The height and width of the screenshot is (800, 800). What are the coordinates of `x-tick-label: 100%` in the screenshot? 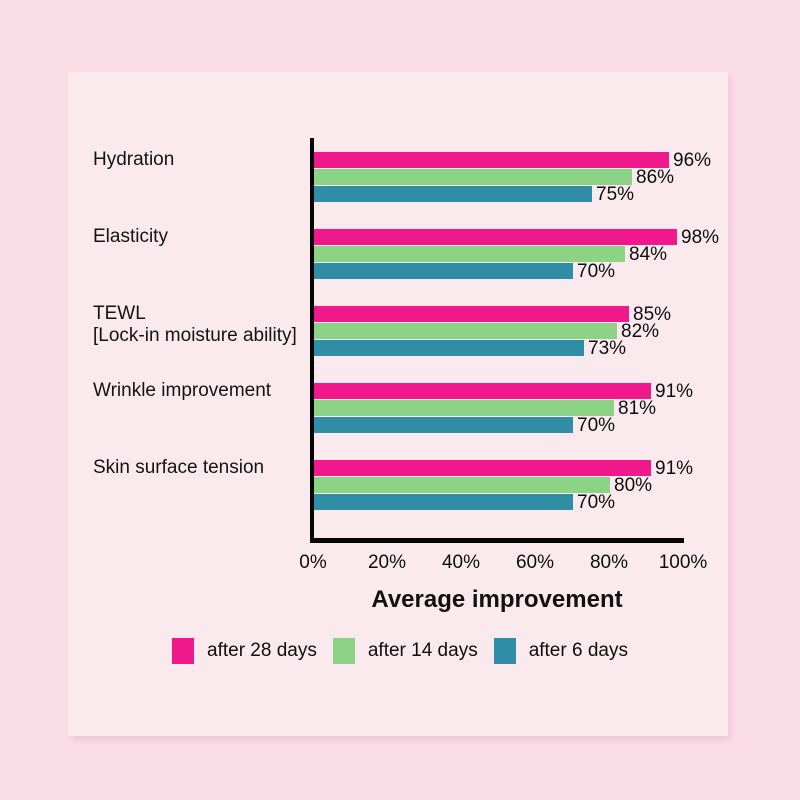 It's located at (683, 562).